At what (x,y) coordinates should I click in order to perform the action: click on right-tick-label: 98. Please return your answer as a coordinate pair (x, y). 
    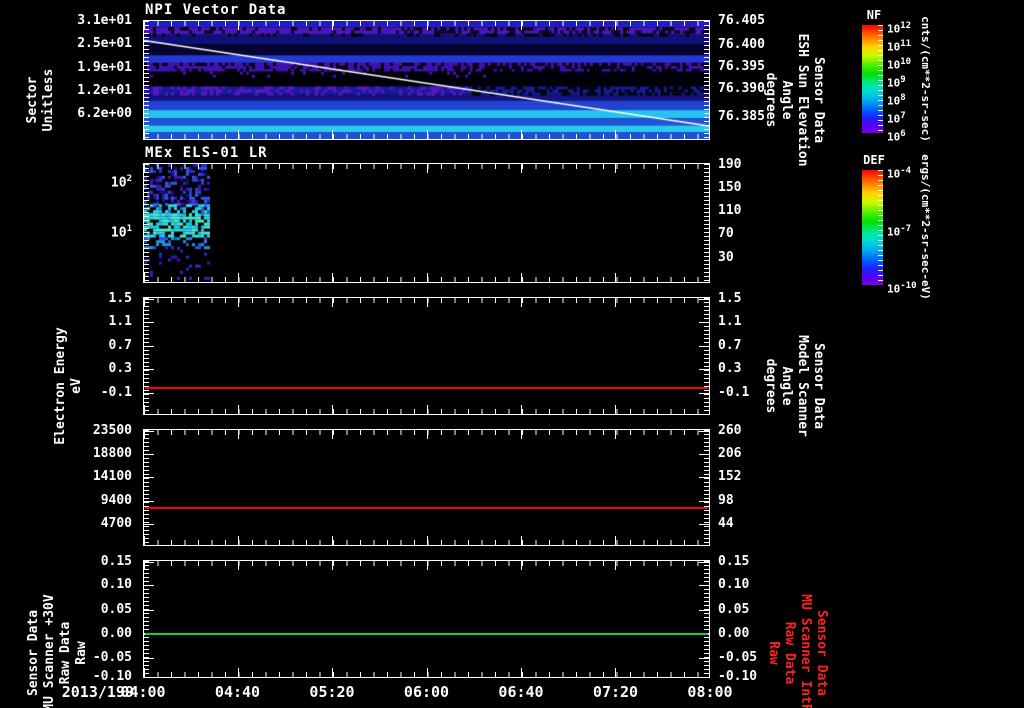
    Looking at the image, I should click on (726, 500).